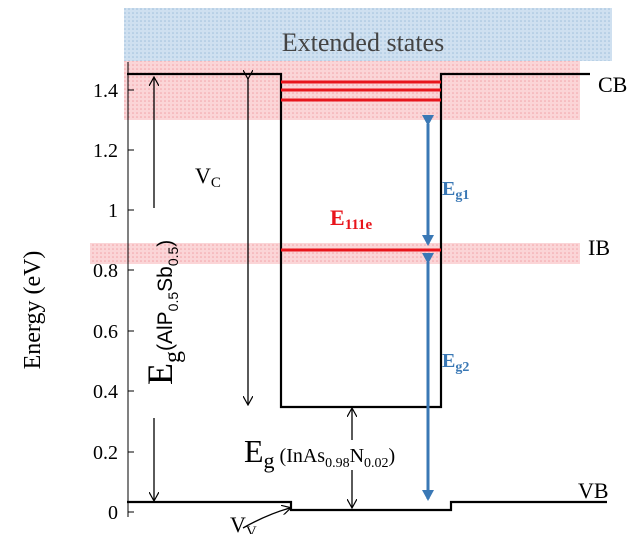 The height and width of the screenshot is (534, 633). I want to click on y-tick-label: 0.8, so click(105, 271).